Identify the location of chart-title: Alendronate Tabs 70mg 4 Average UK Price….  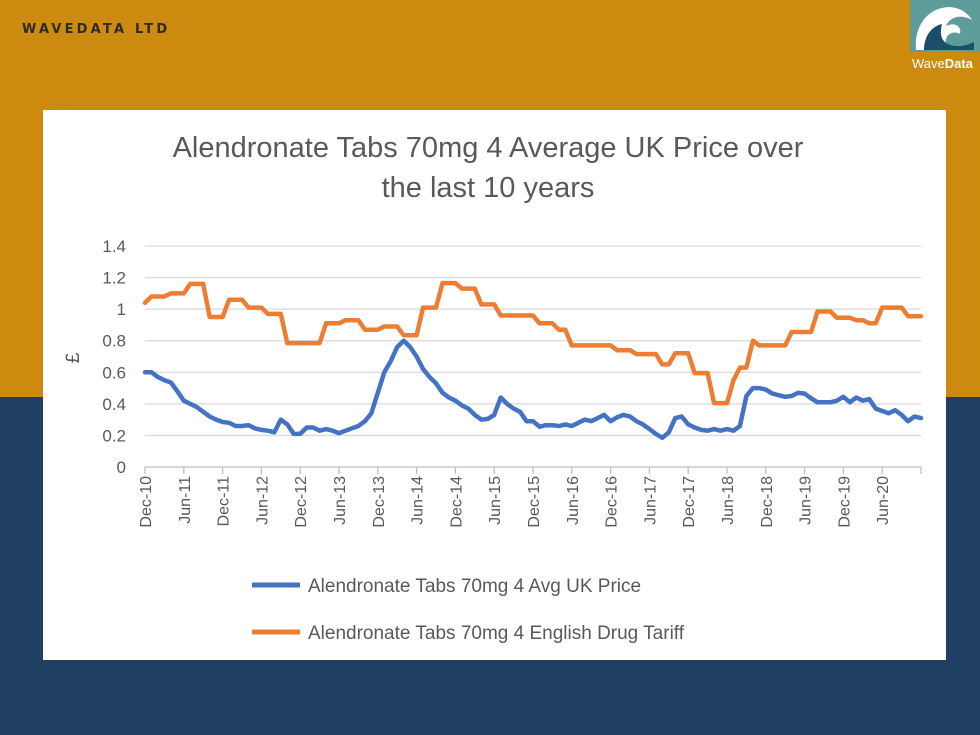
(488, 168).